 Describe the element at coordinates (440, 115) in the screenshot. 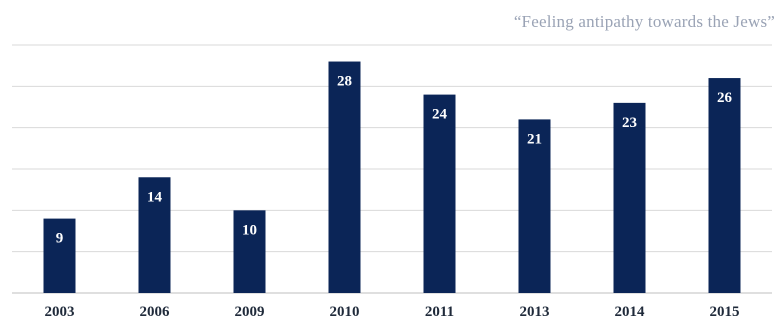

I see `data-label-2011: 24` at that location.